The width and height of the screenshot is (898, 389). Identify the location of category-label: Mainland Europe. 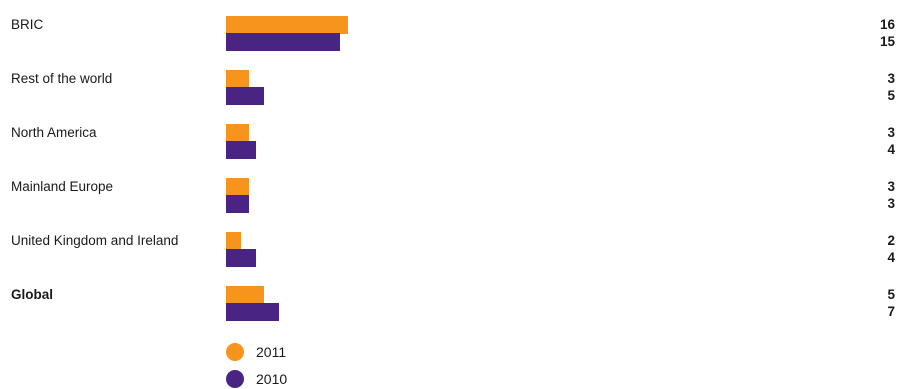
(62, 186).